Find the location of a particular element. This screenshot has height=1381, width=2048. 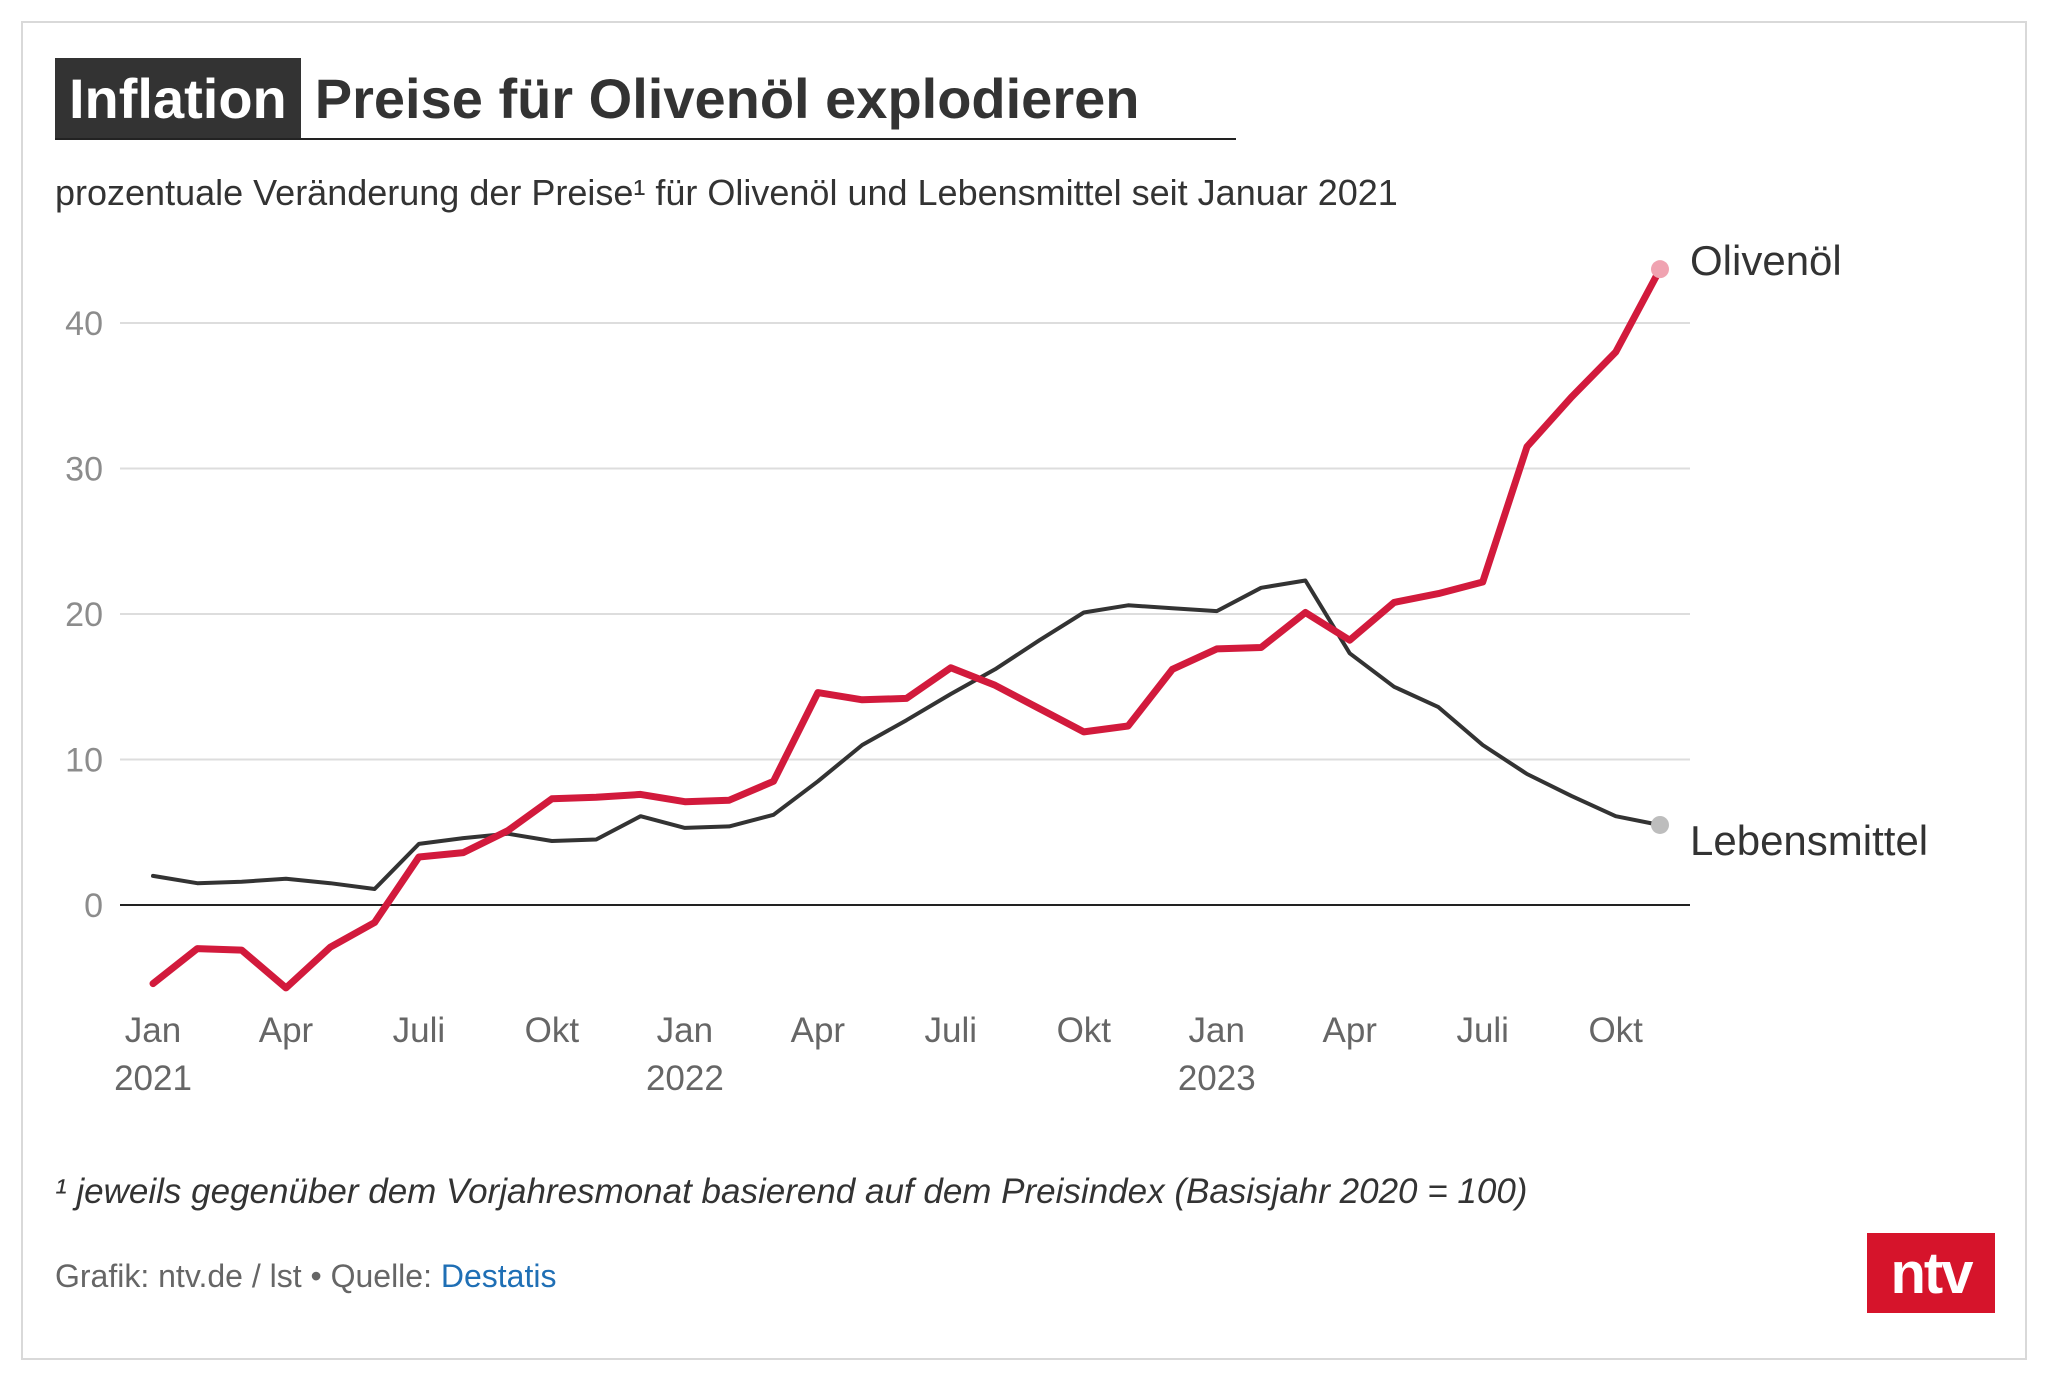

y-tick-label: 40 is located at coordinates (84, 324).